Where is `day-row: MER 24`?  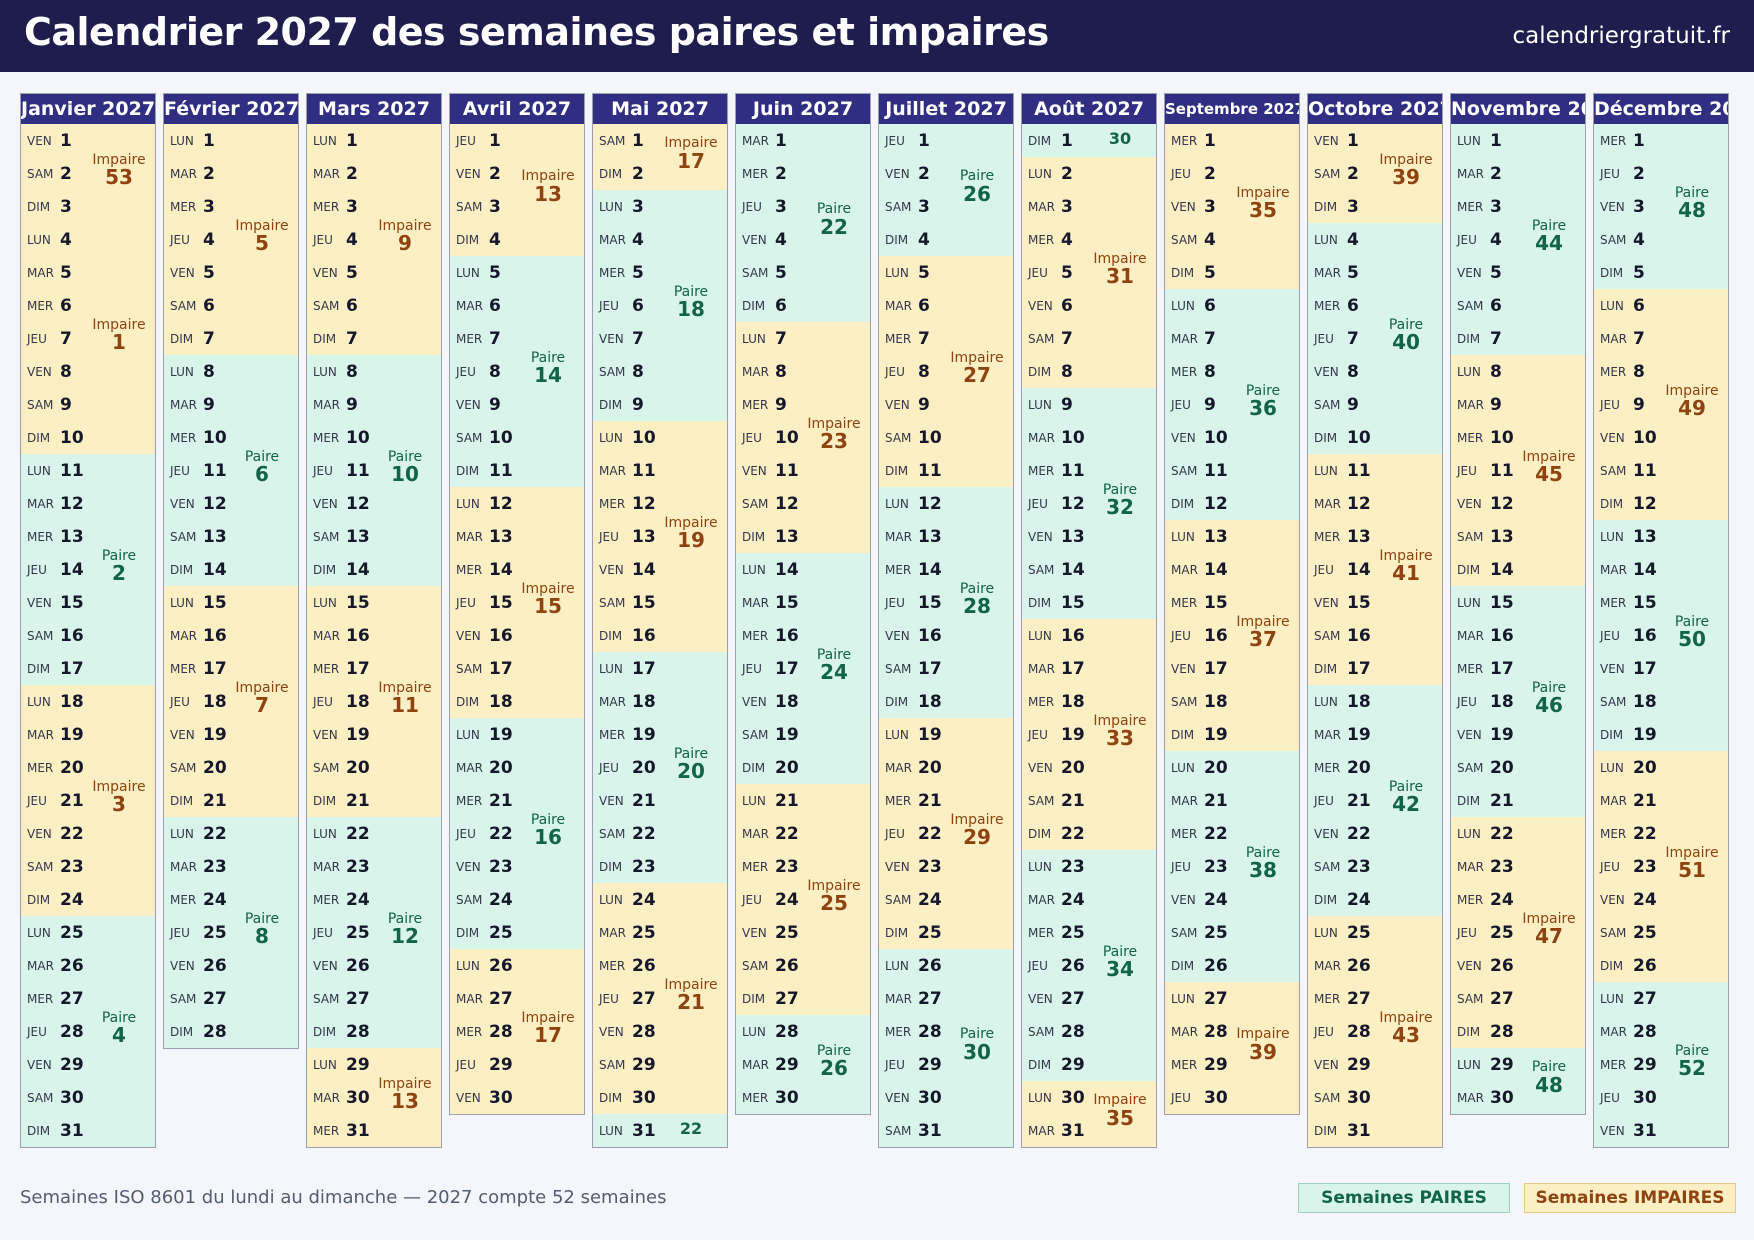 day-row: MER 24 is located at coordinates (231, 899).